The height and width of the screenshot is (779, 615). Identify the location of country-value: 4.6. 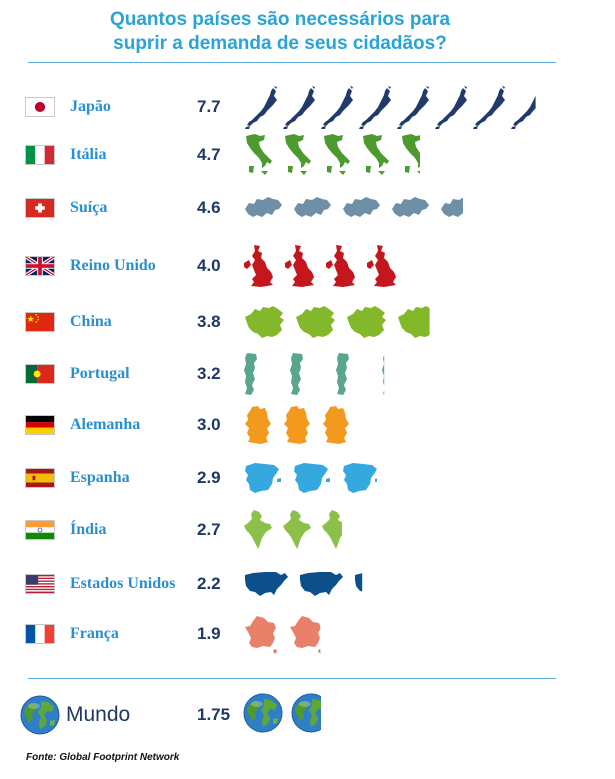
(209, 207).